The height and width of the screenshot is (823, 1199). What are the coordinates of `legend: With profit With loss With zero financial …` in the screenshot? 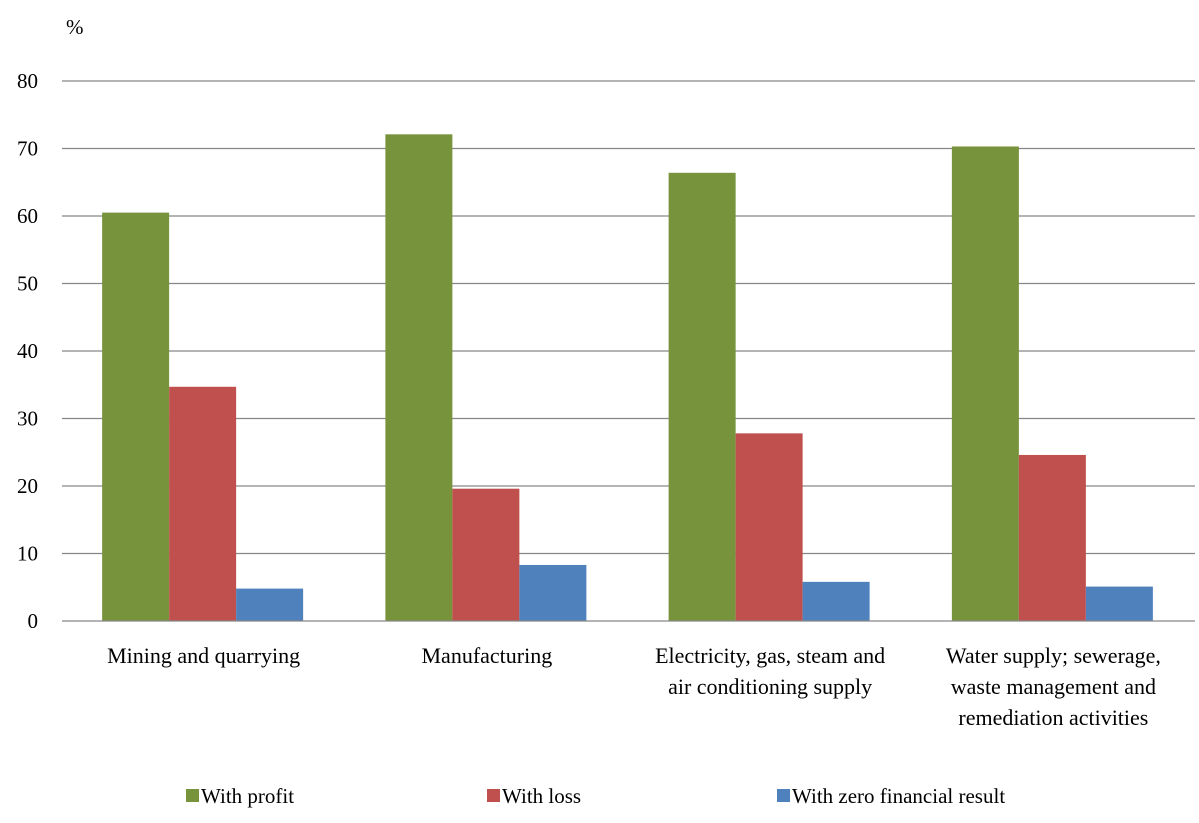 It's located at (595, 796).